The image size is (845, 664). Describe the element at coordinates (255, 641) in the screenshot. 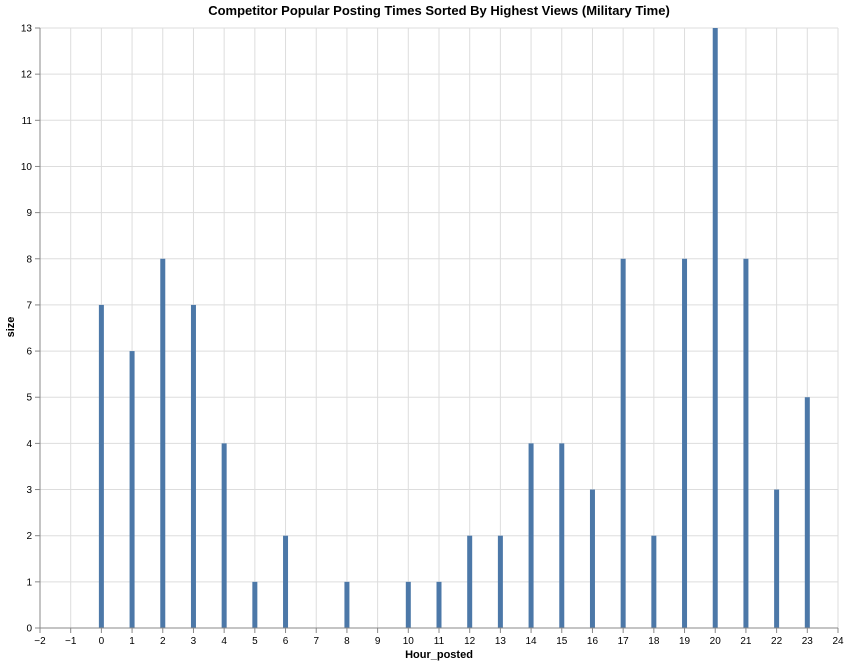

I see `x-tick-label: 5` at that location.